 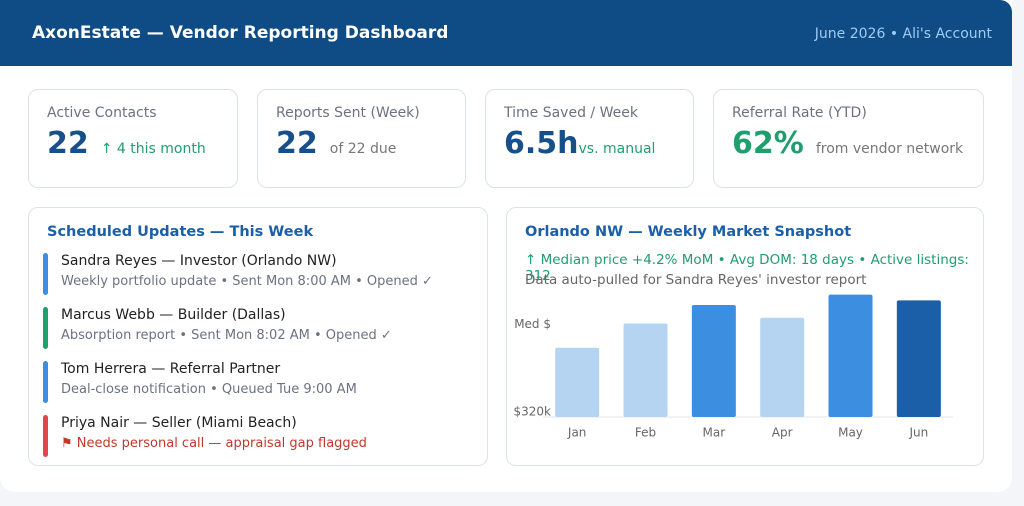 I want to click on y-tick-label: $320k, so click(x=533, y=412).